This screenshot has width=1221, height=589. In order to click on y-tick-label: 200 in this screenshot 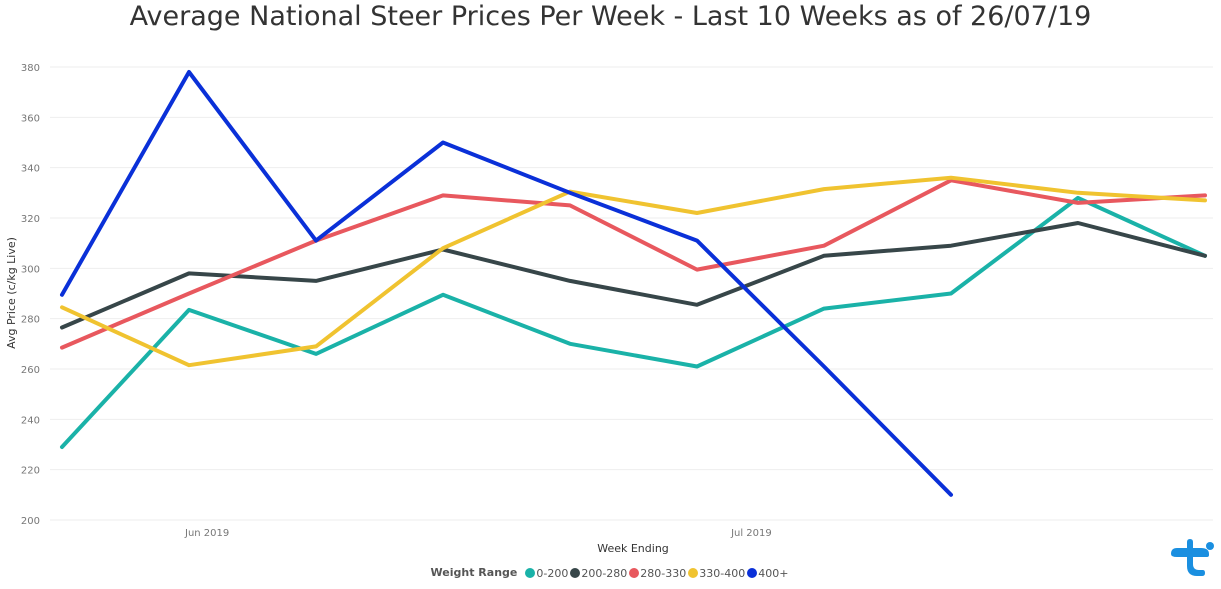, I will do `click(30, 521)`.